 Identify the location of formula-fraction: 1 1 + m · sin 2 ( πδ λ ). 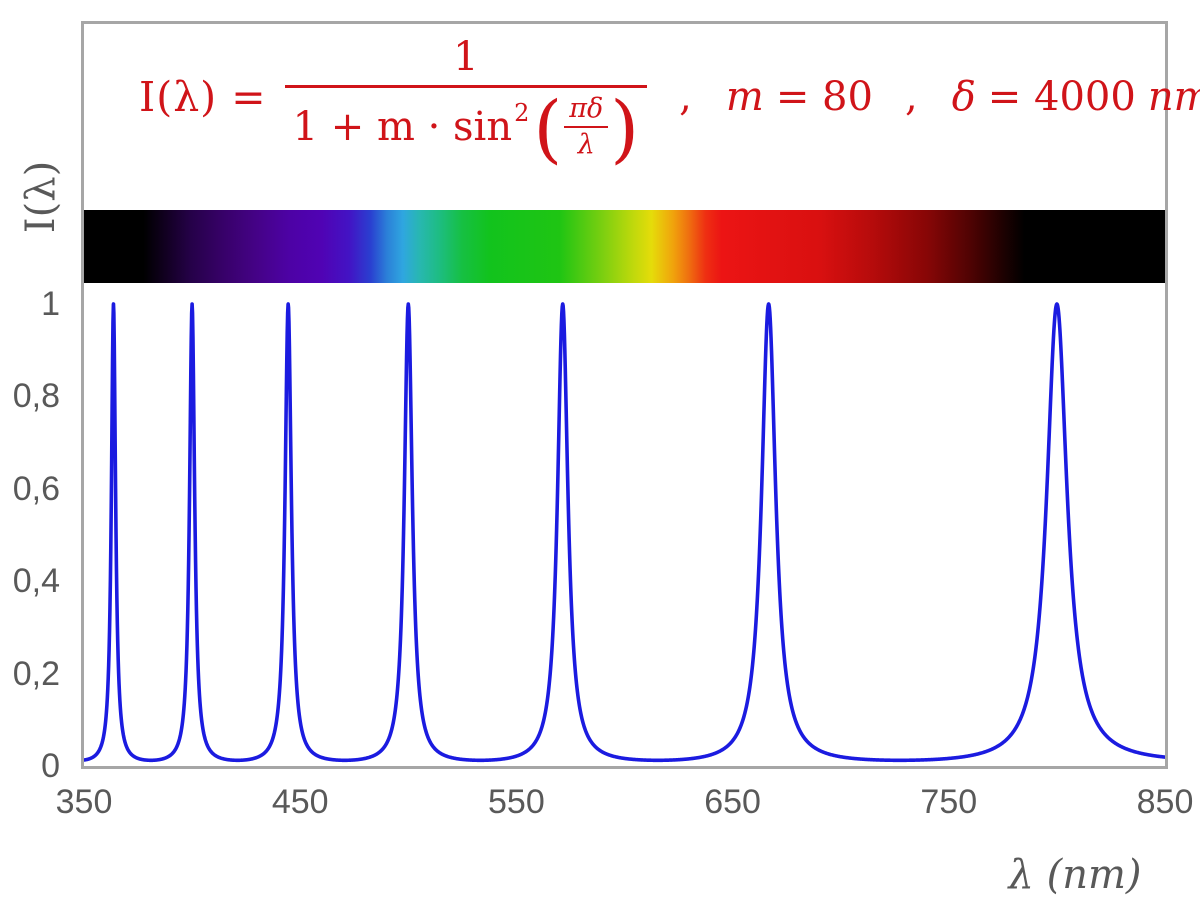
(466, 99).